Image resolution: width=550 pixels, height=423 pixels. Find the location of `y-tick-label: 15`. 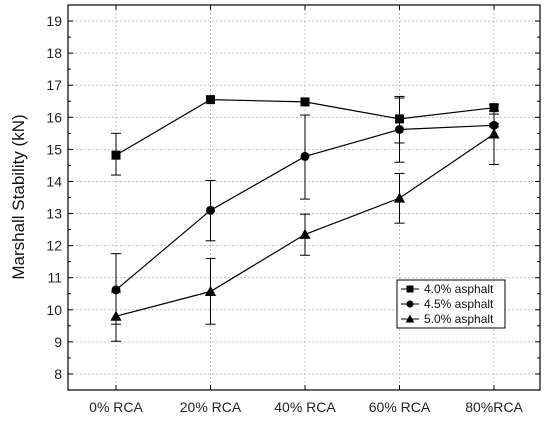

y-tick-label: 15 is located at coordinates (54, 149).